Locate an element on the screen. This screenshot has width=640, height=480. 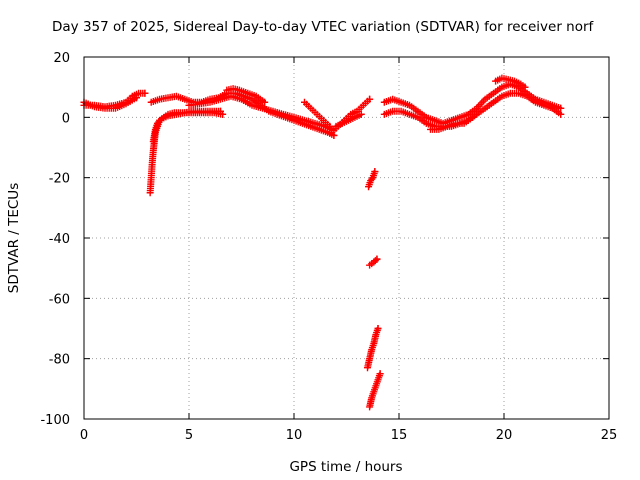
y-tick-label: -80 is located at coordinates (59, 360).